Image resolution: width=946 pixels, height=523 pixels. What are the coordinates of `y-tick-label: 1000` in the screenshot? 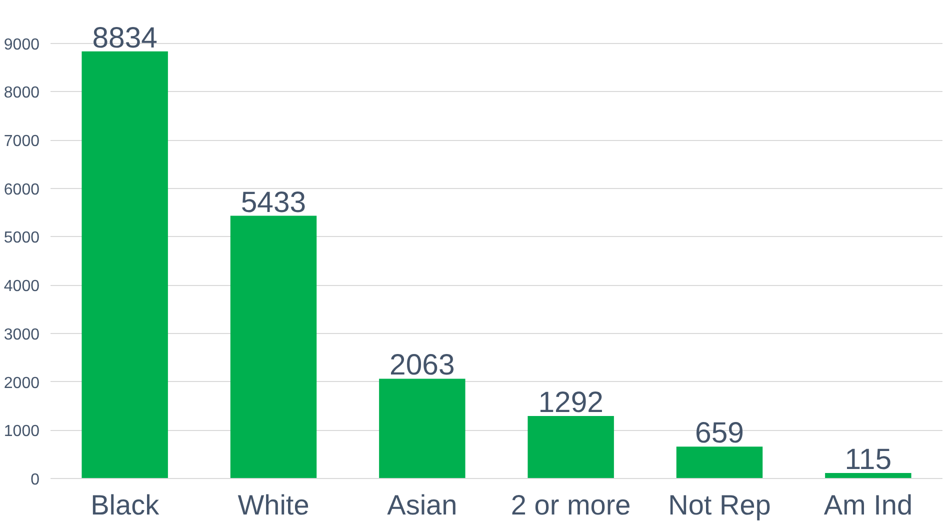 It's located at (22, 431).